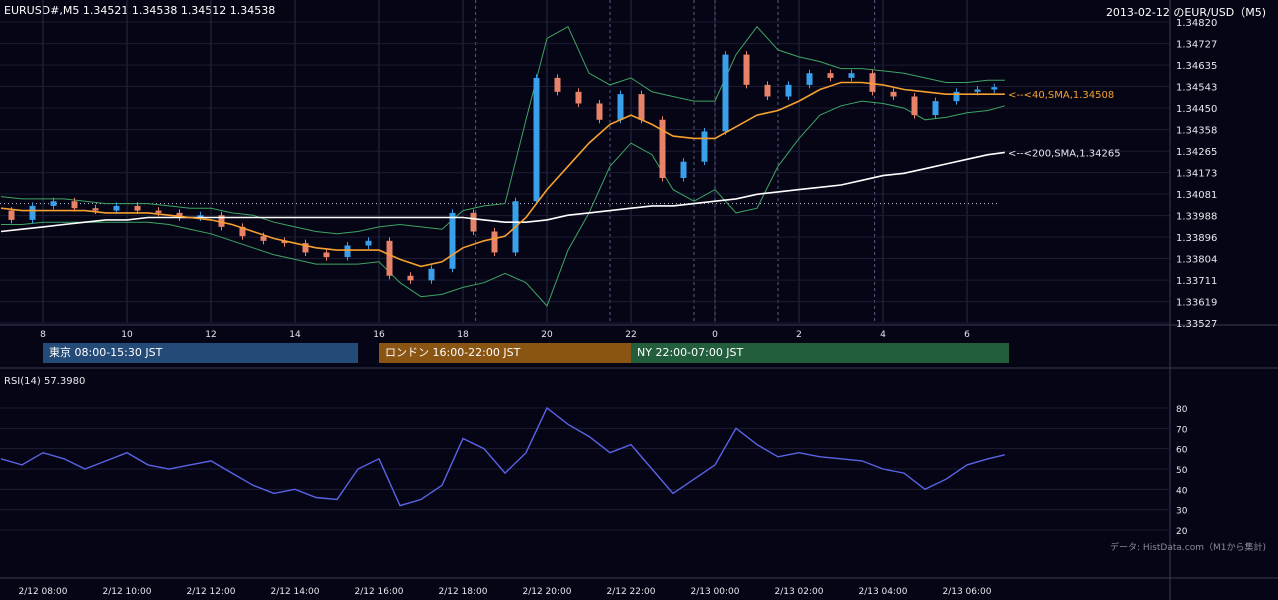  Describe the element at coordinates (1182, 430) in the screenshot. I see `rsi-tick-label: 70` at that location.